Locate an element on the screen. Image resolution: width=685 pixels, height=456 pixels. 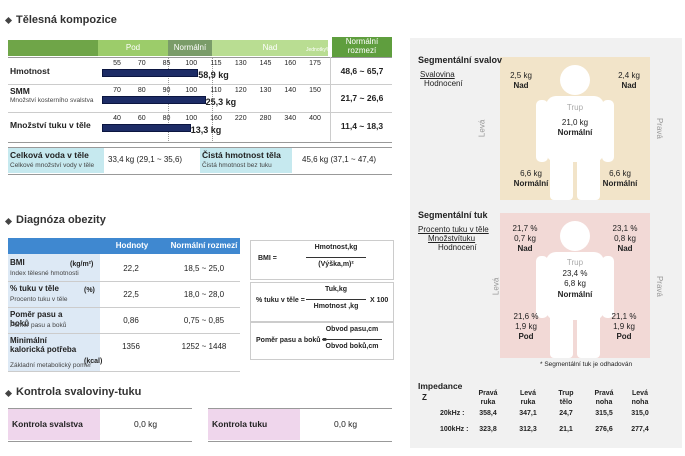
row-value: 22,5 is located at coordinates (131, 294).